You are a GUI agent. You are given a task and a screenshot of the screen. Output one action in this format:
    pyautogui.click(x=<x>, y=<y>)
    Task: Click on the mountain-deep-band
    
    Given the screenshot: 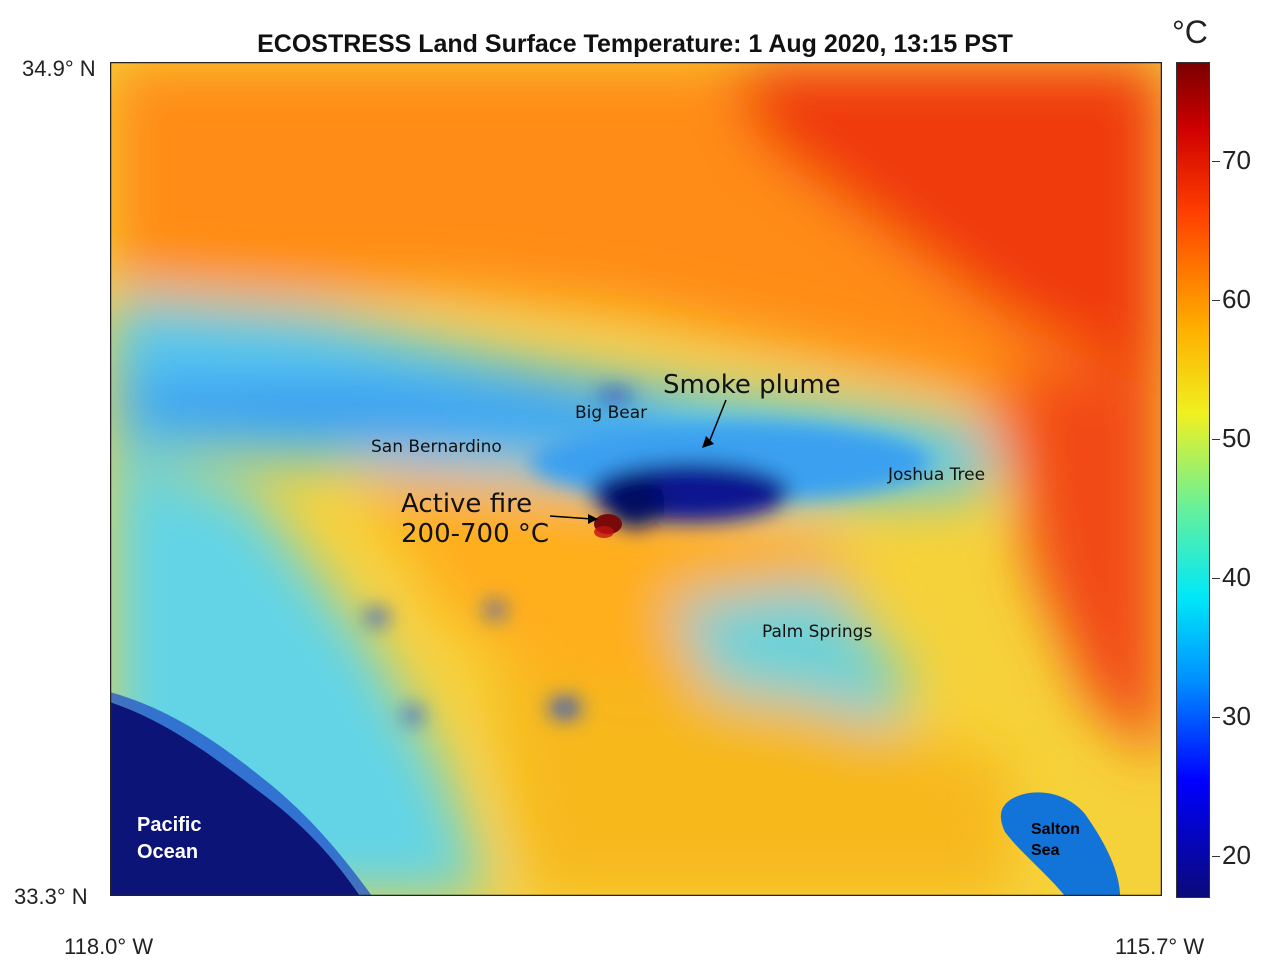 What is the action you would take?
    pyautogui.click(x=400, y=412)
    